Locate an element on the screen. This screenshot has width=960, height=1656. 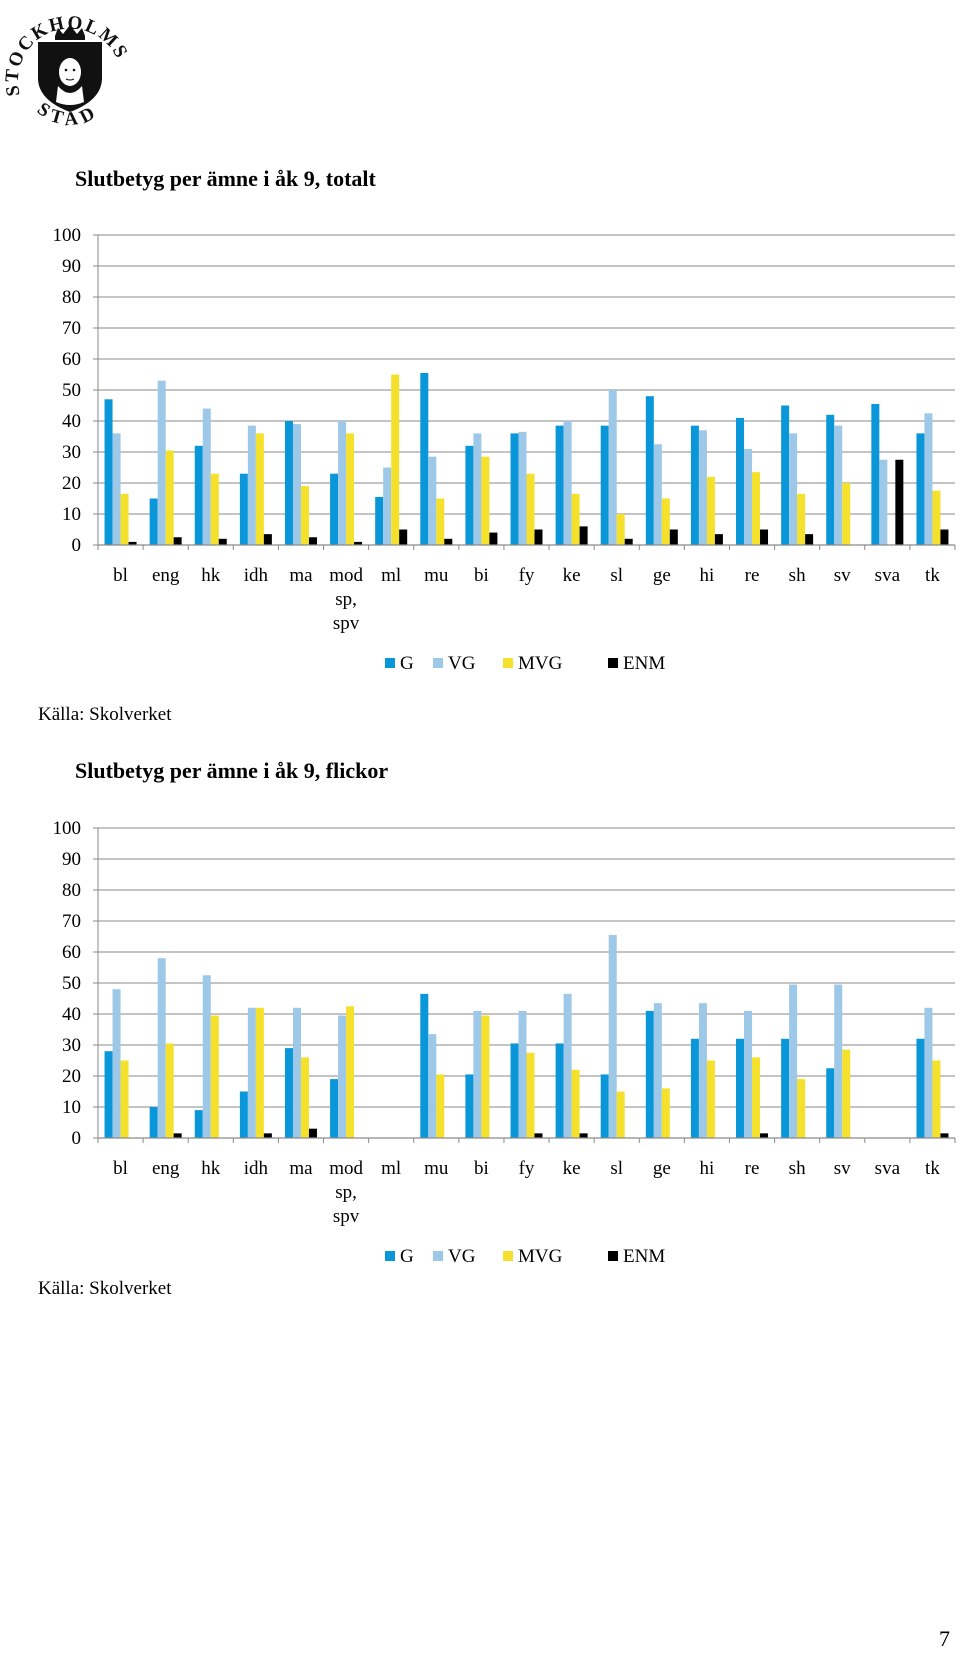
bar-mvg-ma is located at coordinates (304, 1097).